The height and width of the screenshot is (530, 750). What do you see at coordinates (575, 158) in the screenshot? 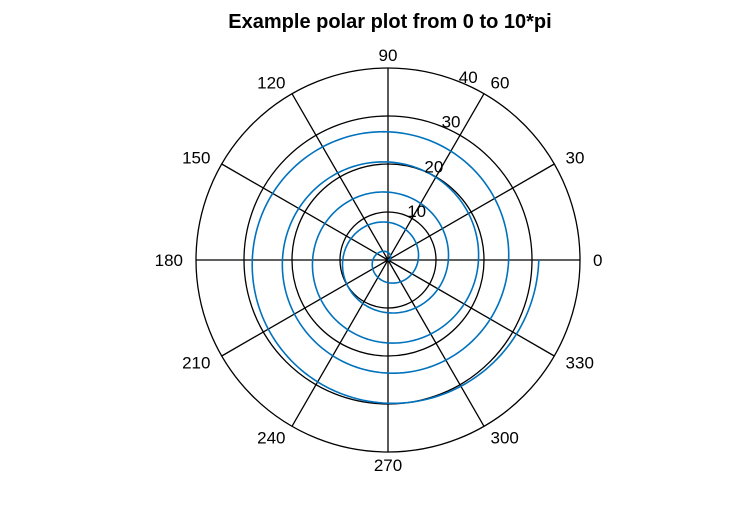
I see `theta-tick-label-30: 30` at bounding box center [575, 158].